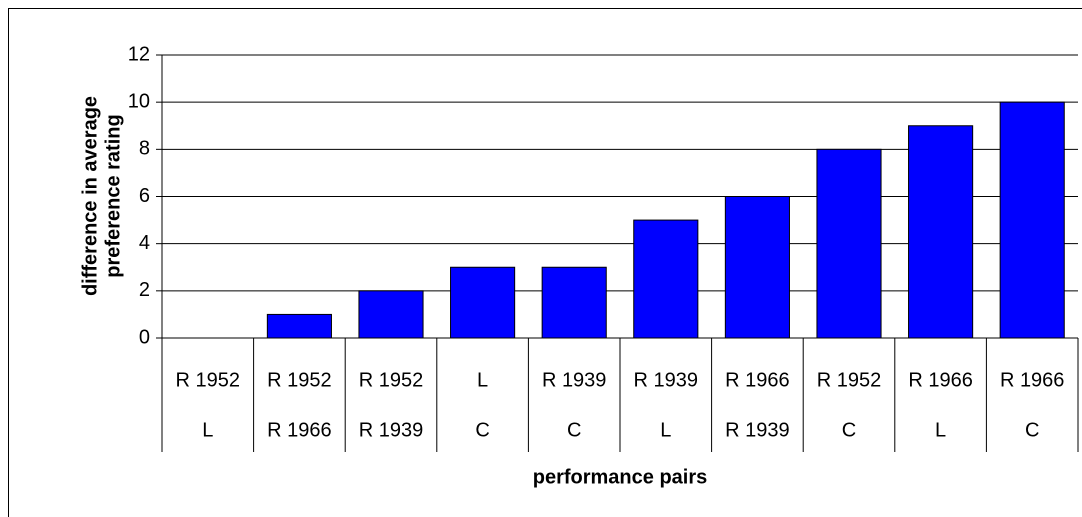 Image resolution: width=1082 pixels, height=517 pixels. I want to click on y-axis-title: preference rating, so click(113, 195).